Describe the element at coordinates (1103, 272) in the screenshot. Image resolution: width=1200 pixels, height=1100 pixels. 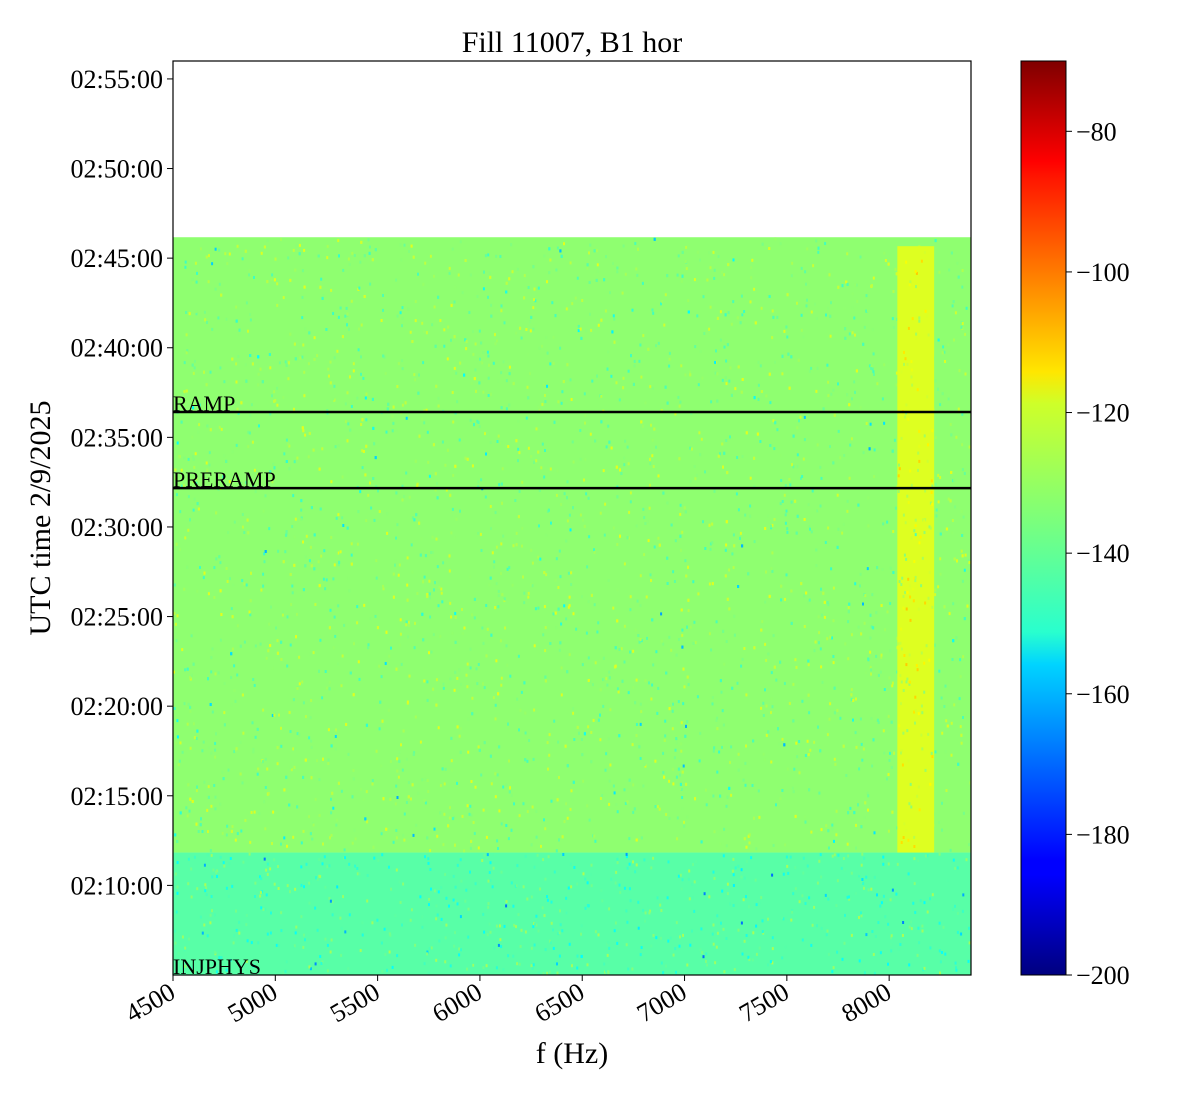
I see `colorbar-tick-label: −100` at that location.